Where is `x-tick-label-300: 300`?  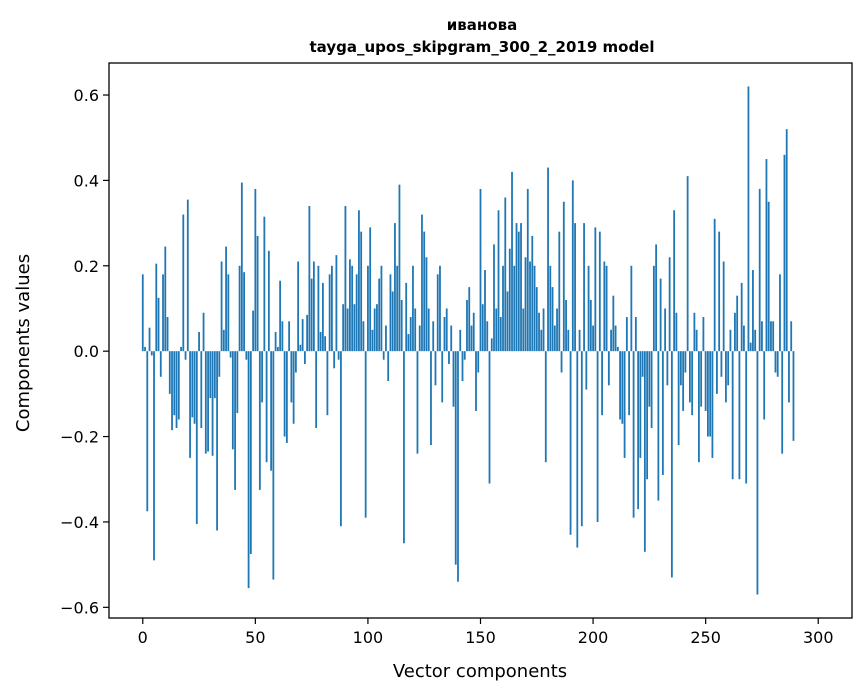
x-tick-label-300: 300 is located at coordinates (818, 637).